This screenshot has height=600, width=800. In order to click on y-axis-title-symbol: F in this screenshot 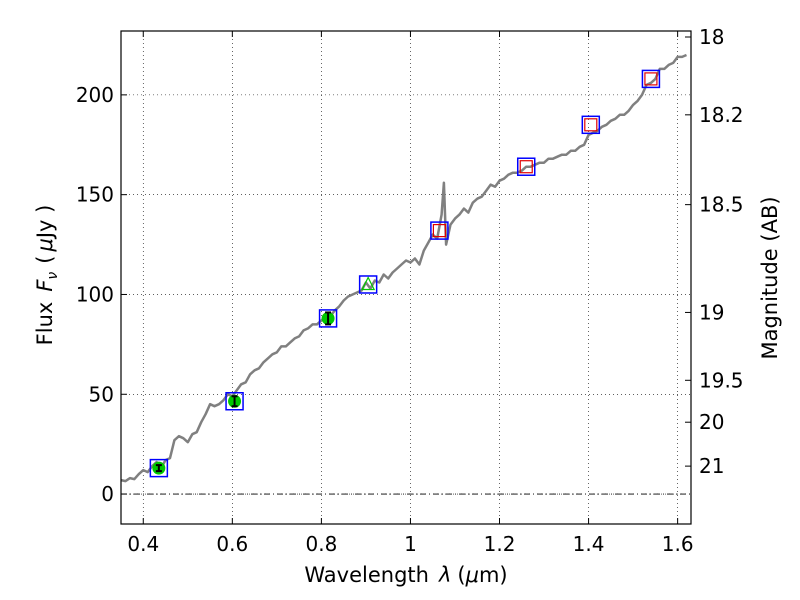, I will do `click(45, 285)`.